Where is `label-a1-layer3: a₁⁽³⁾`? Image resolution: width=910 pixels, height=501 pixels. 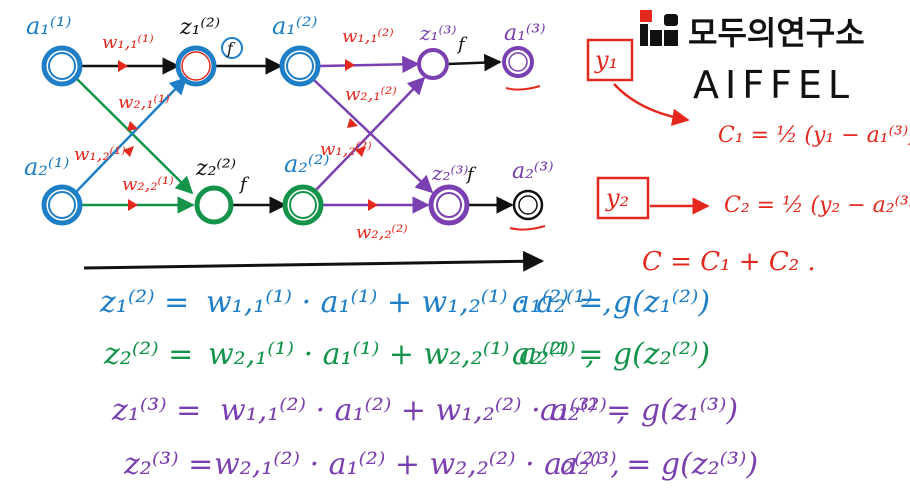
label-a1-layer3: a₁⁽³⁾ is located at coordinates (525, 33).